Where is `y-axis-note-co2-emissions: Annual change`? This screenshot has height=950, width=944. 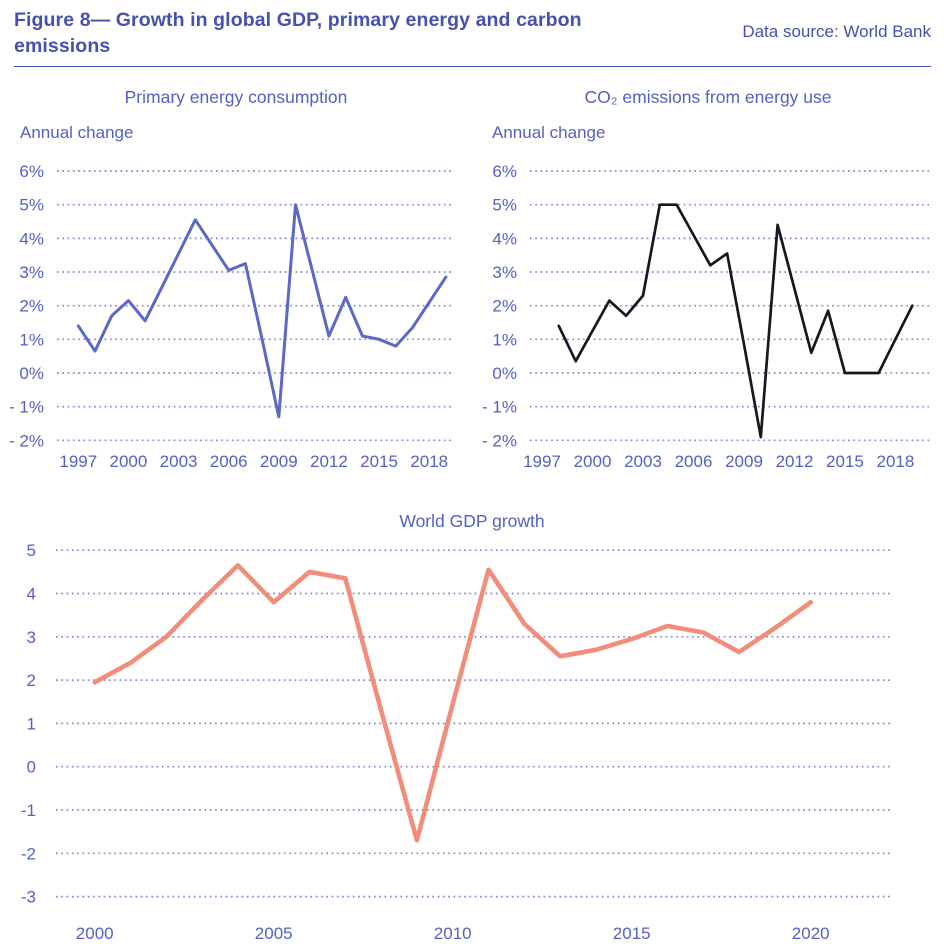 y-axis-note-co2-emissions: Annual change is located at coordinates (549, 132).